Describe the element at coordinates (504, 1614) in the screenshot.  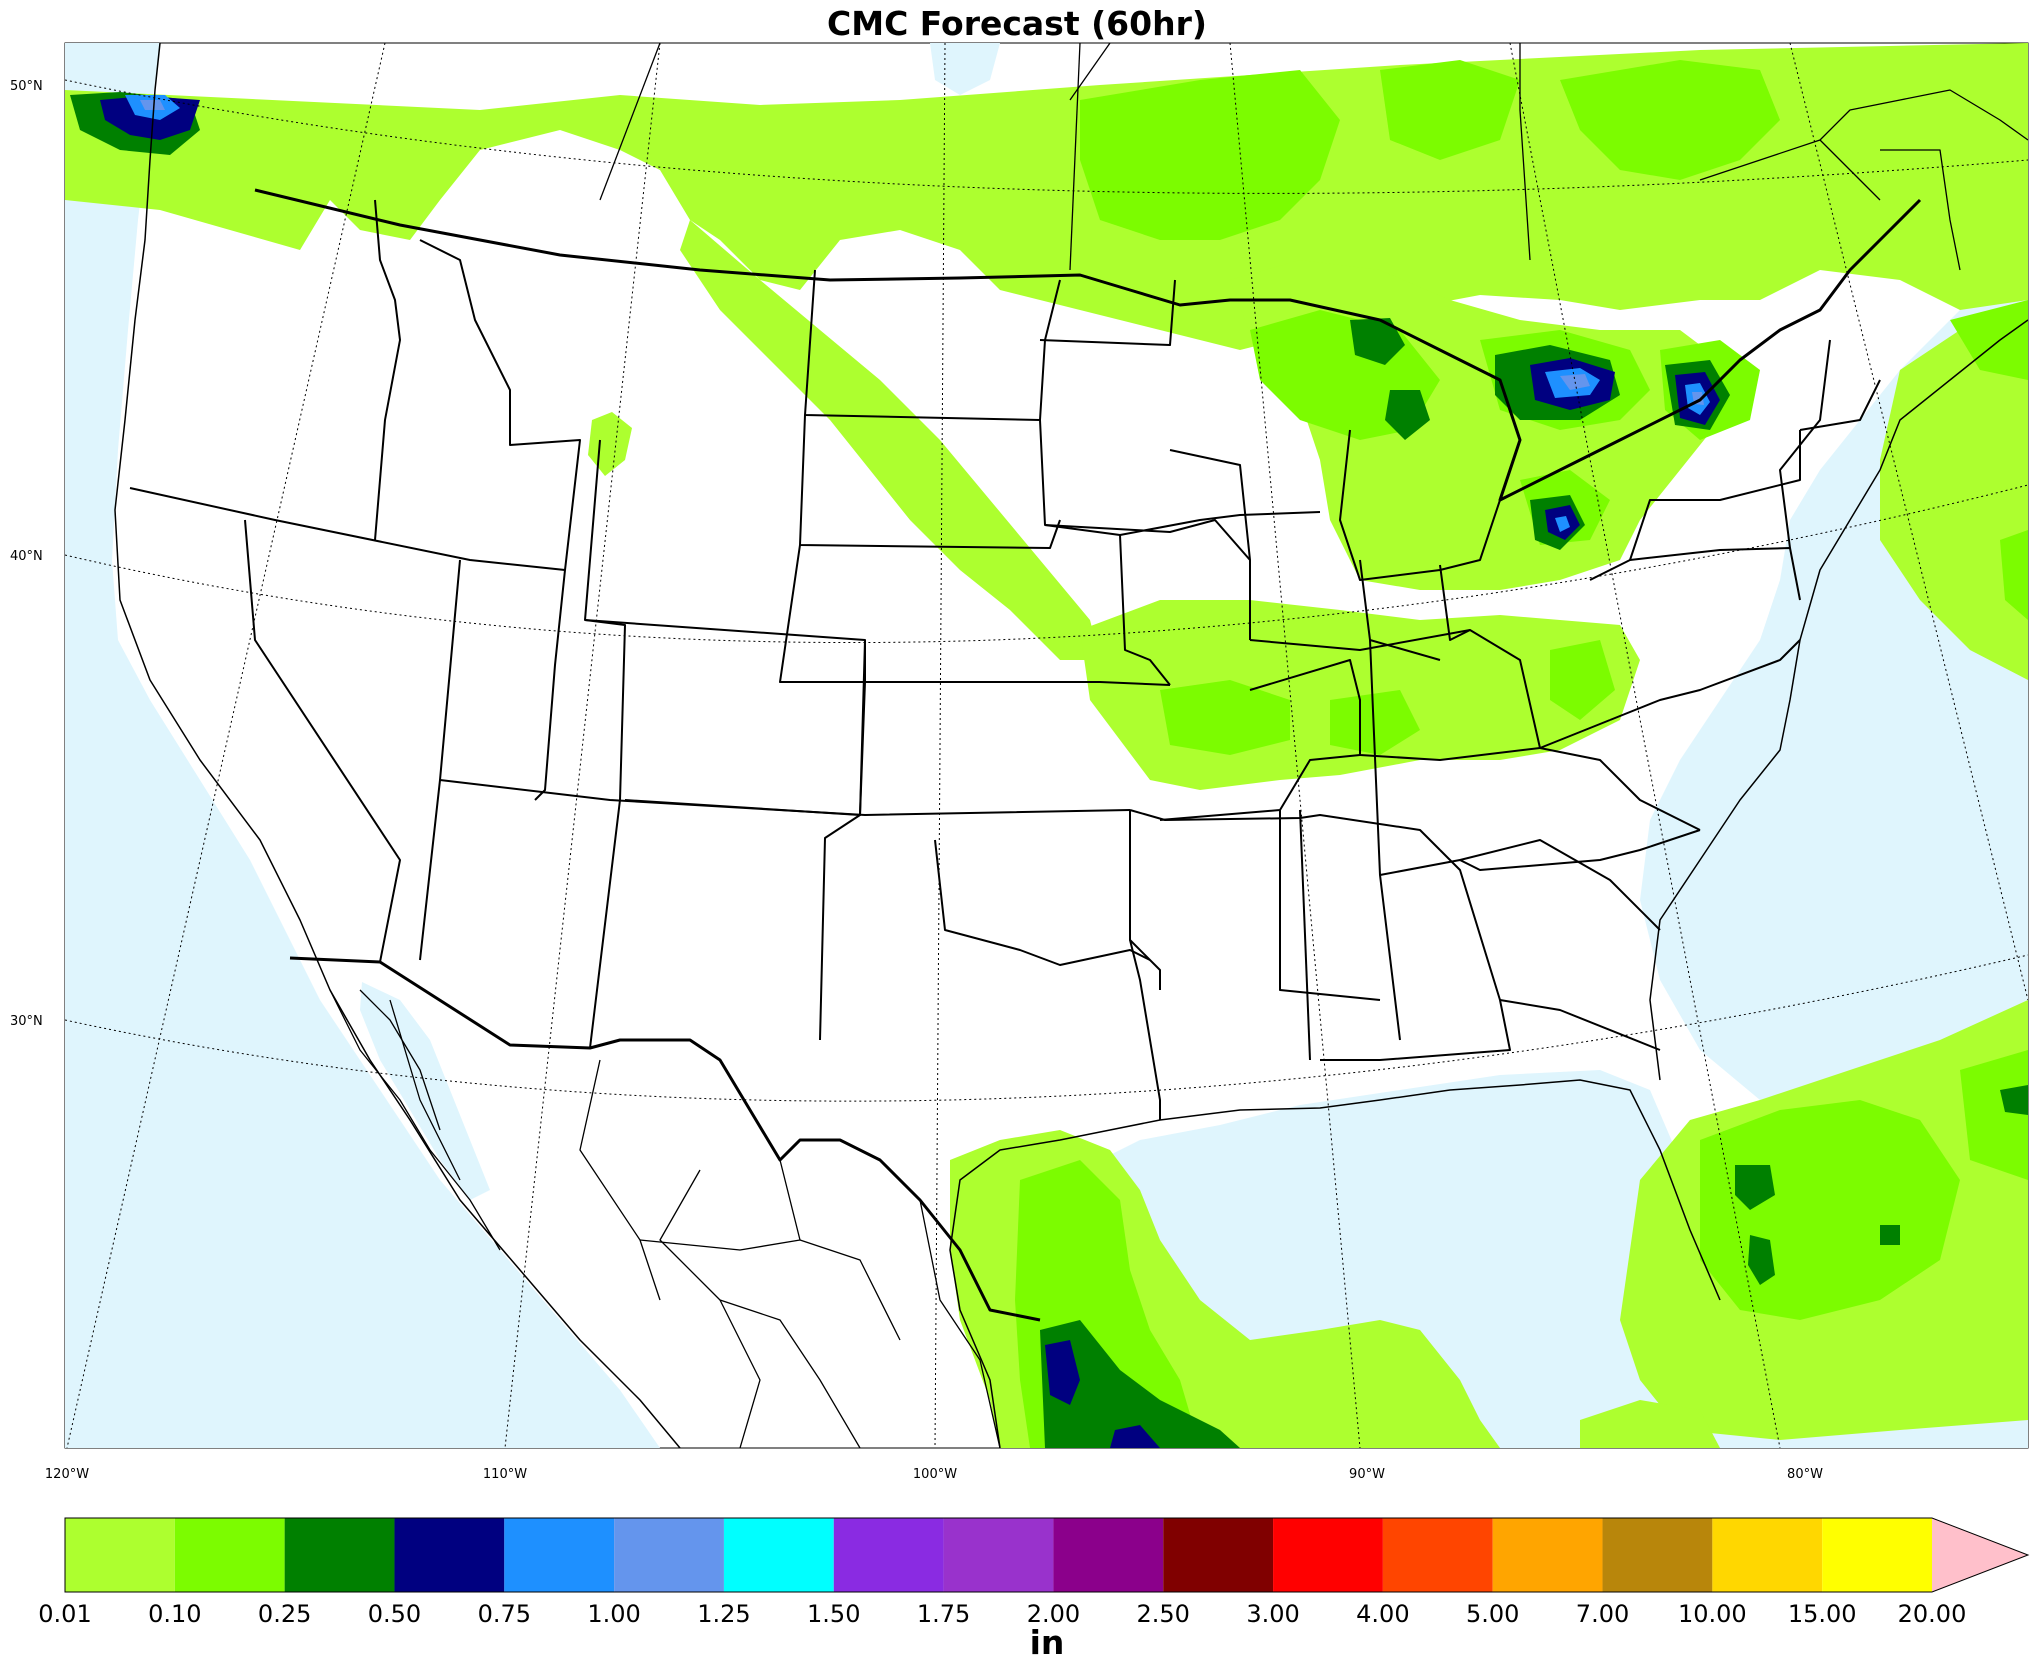
I see `colorbar-tick-label: 0.75` at that location.